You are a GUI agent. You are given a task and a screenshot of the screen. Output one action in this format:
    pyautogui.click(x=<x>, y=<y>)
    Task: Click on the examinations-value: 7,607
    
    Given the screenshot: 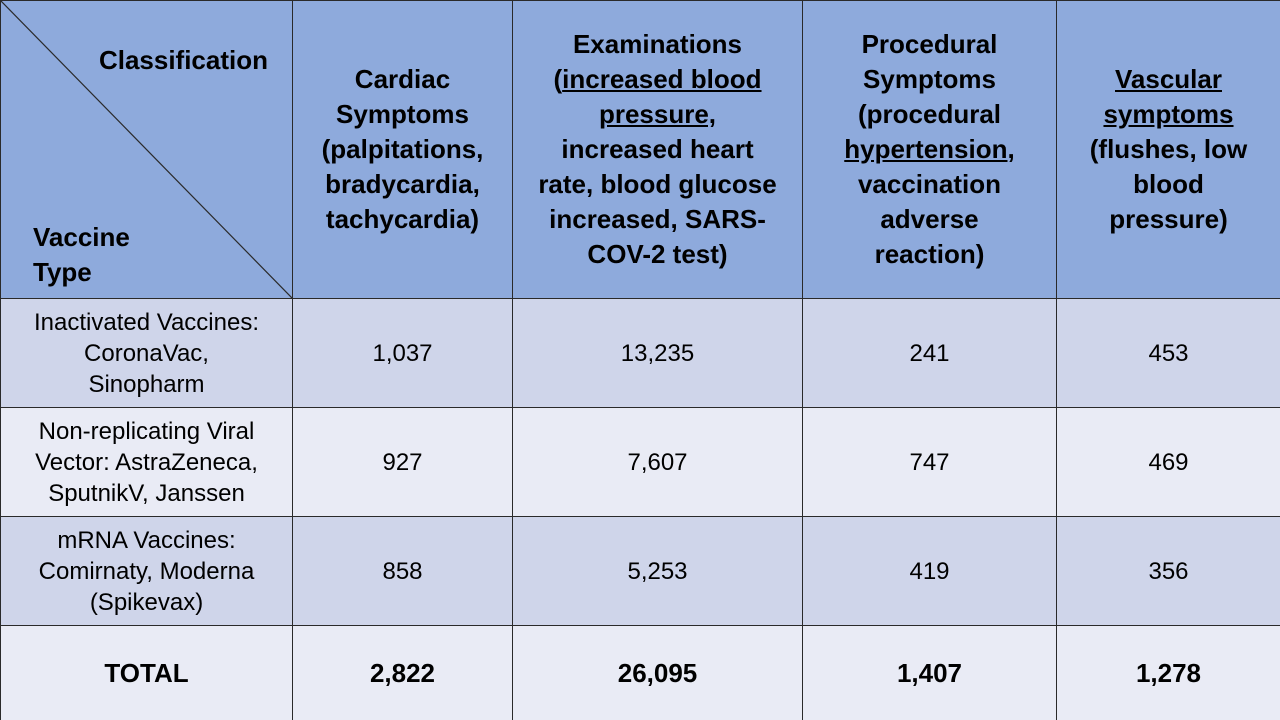 What is the action you would take?
    pyautogui.click(x=657, y=462)
    